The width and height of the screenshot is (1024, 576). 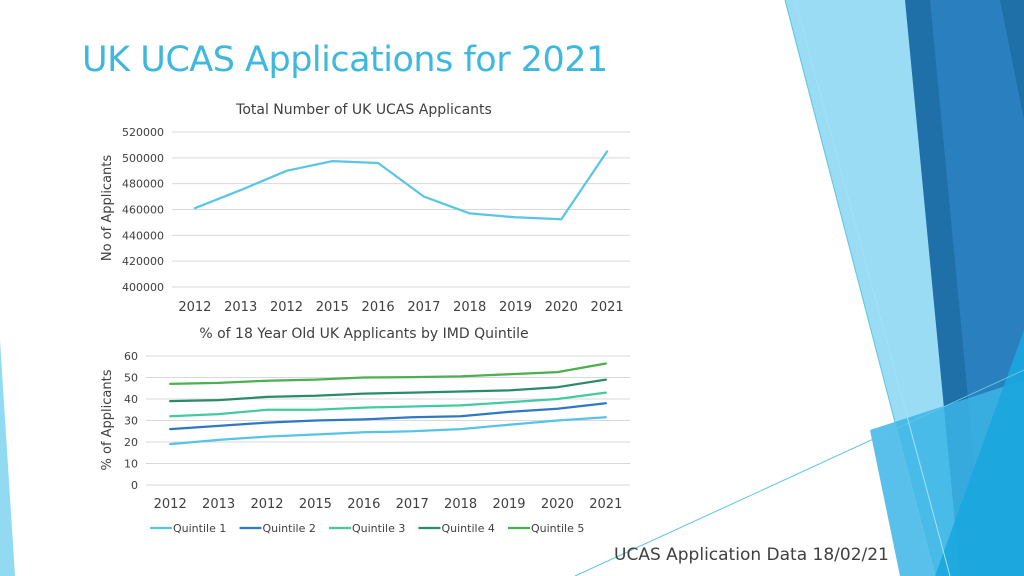 I want to click on legend-entry: Quintile 2, so click(x=289, y=528).